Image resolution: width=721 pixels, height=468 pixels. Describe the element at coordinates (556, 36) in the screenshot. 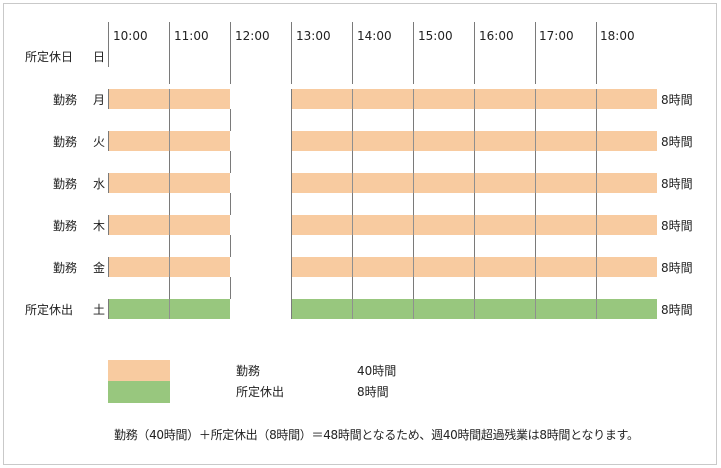

I see `time-label-1700: 17:00` at that location.